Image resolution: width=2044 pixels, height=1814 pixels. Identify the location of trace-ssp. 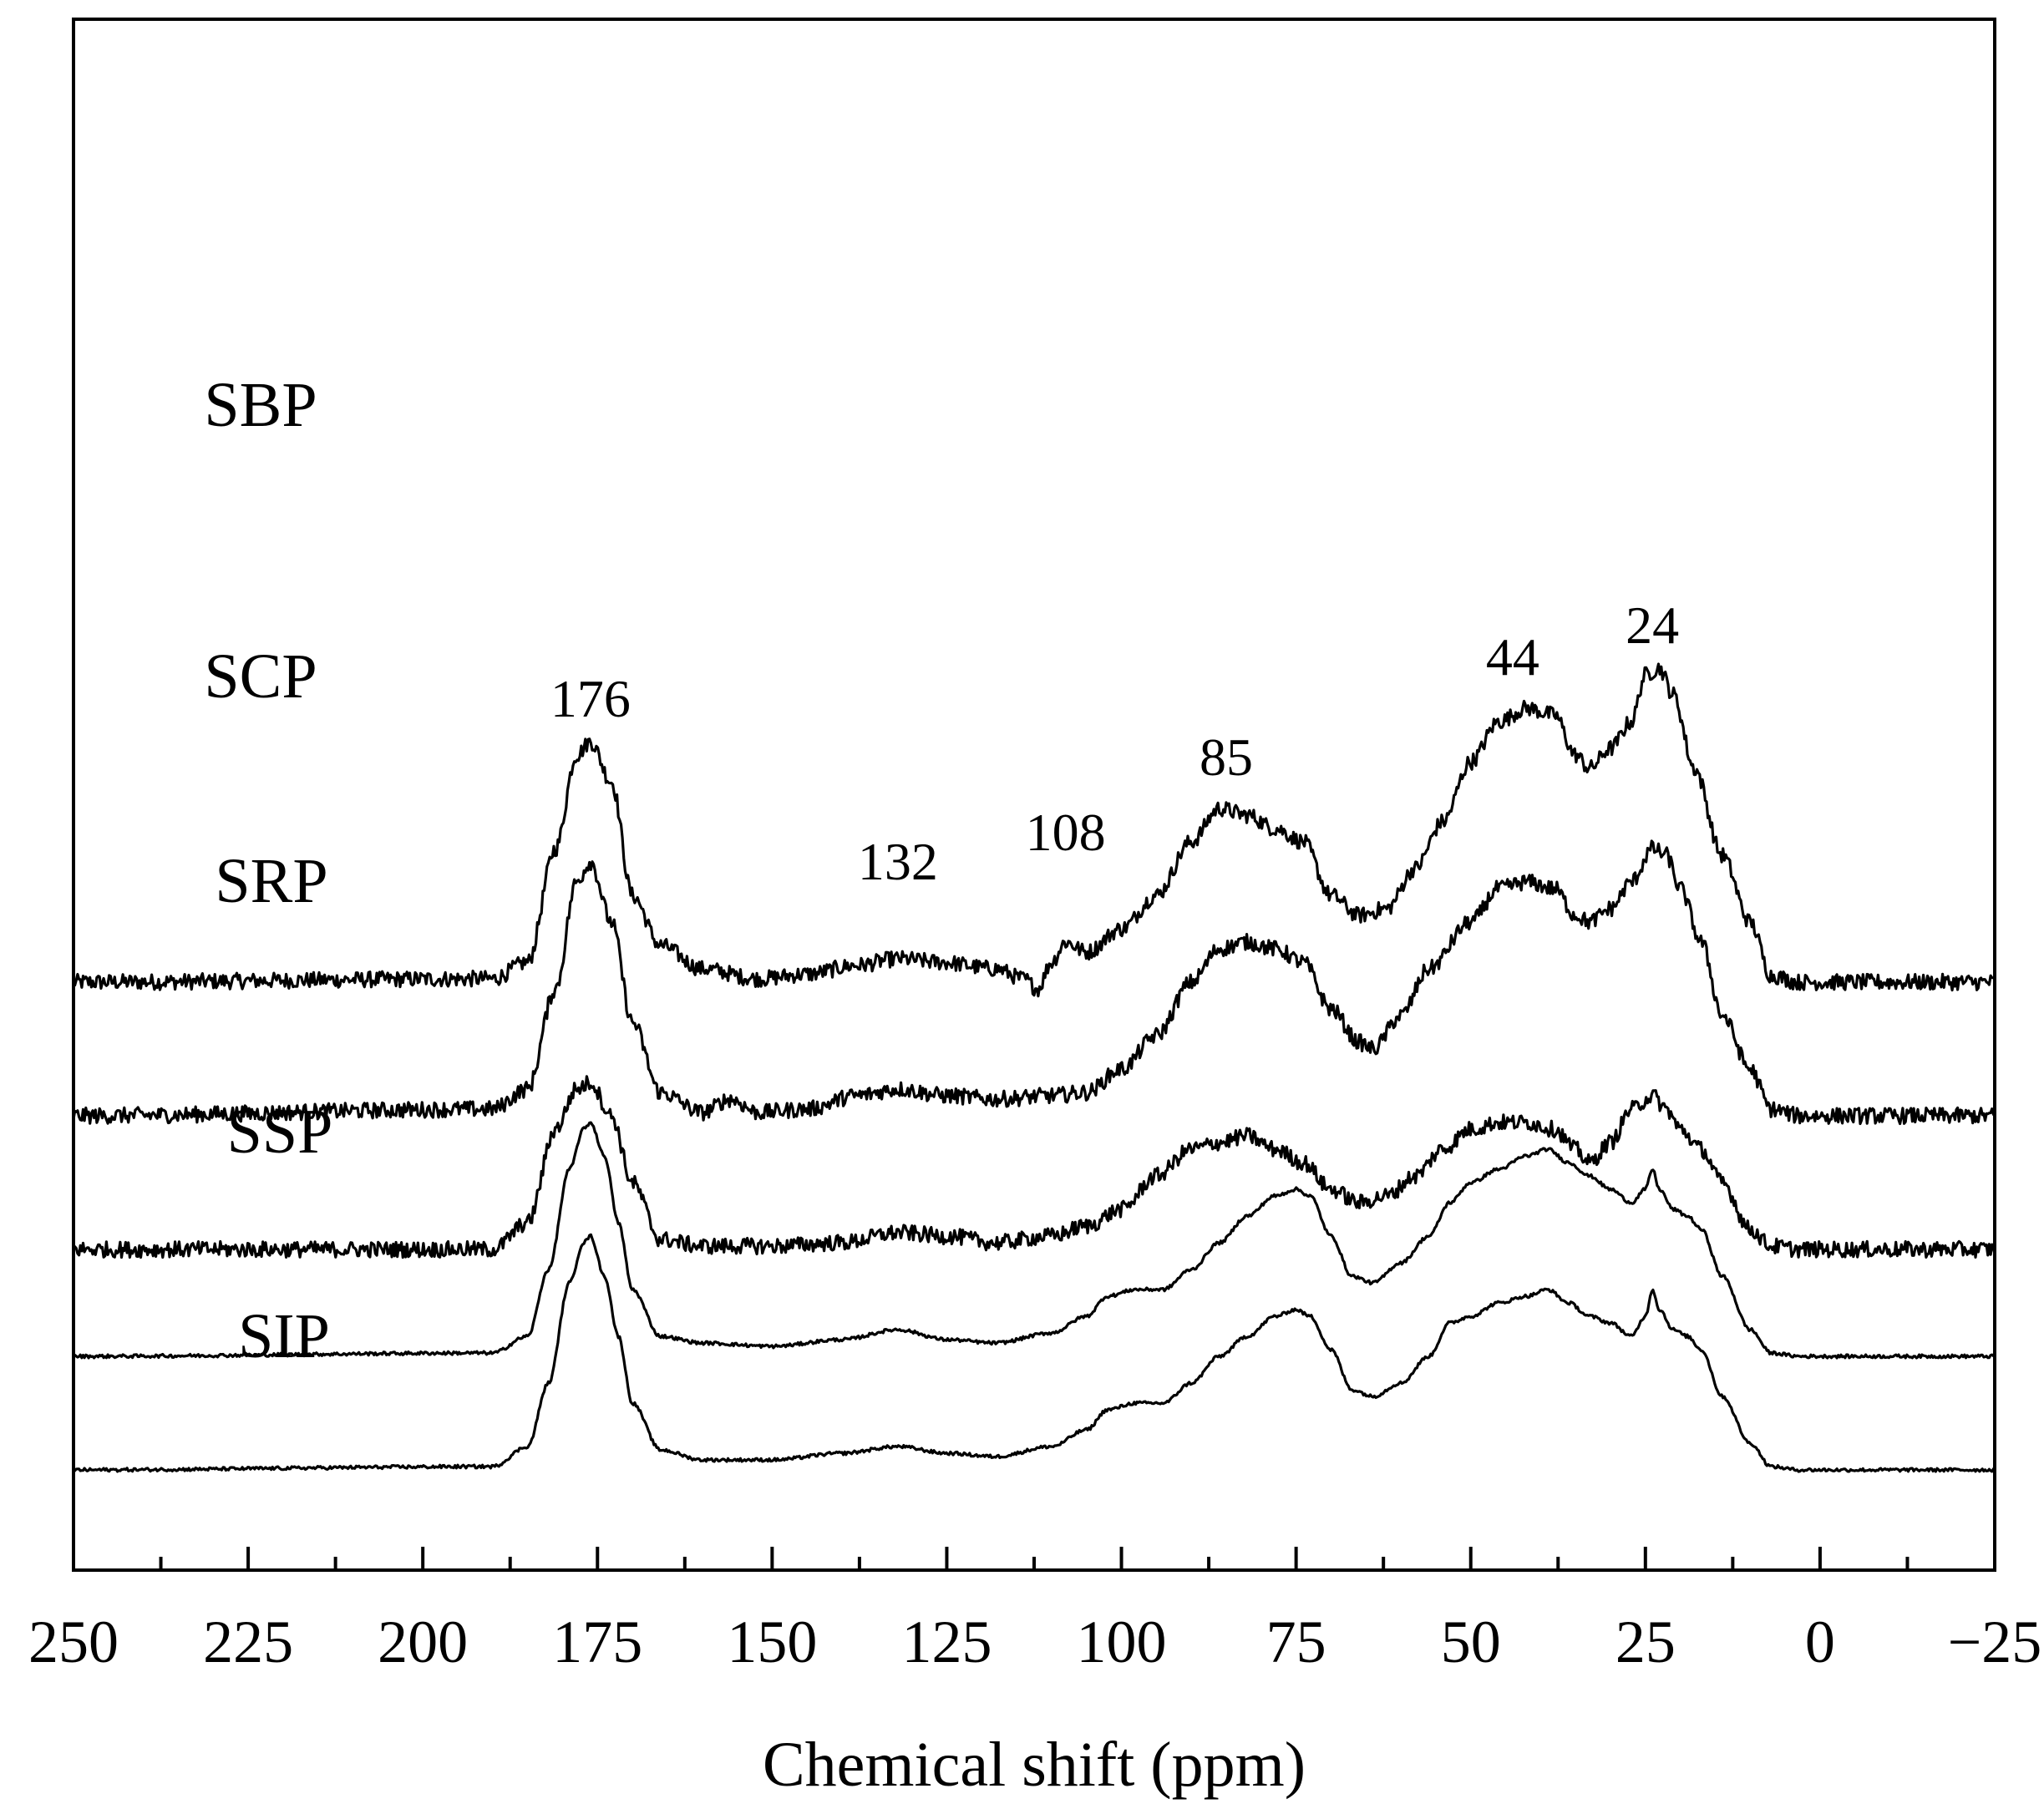
(1034, 1240).